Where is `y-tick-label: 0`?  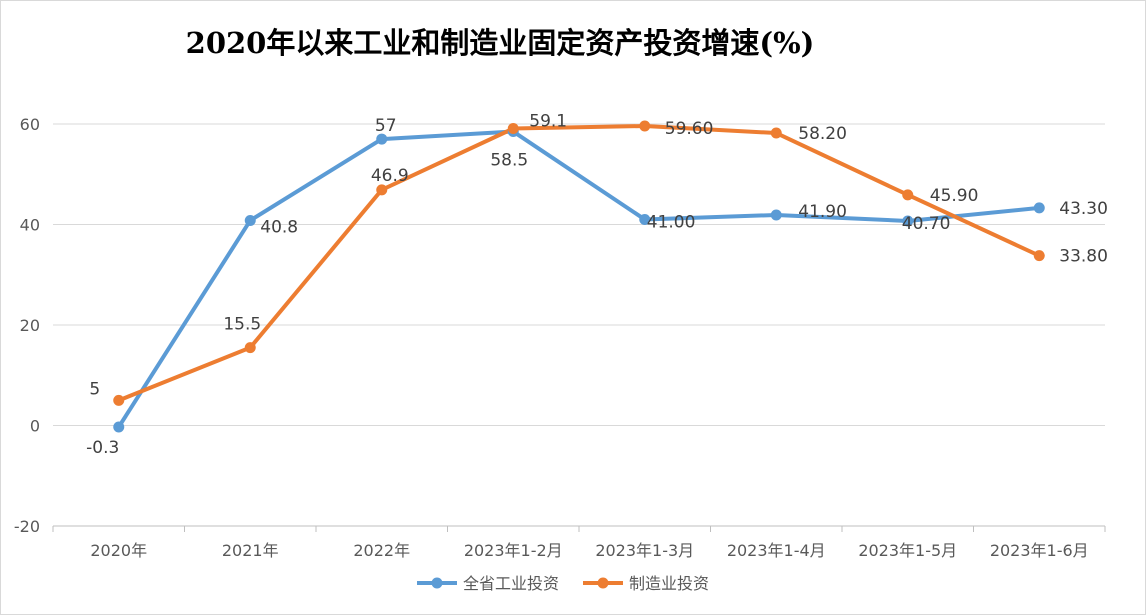
y-tick-label: 0 is located at coordinates (35, 426).